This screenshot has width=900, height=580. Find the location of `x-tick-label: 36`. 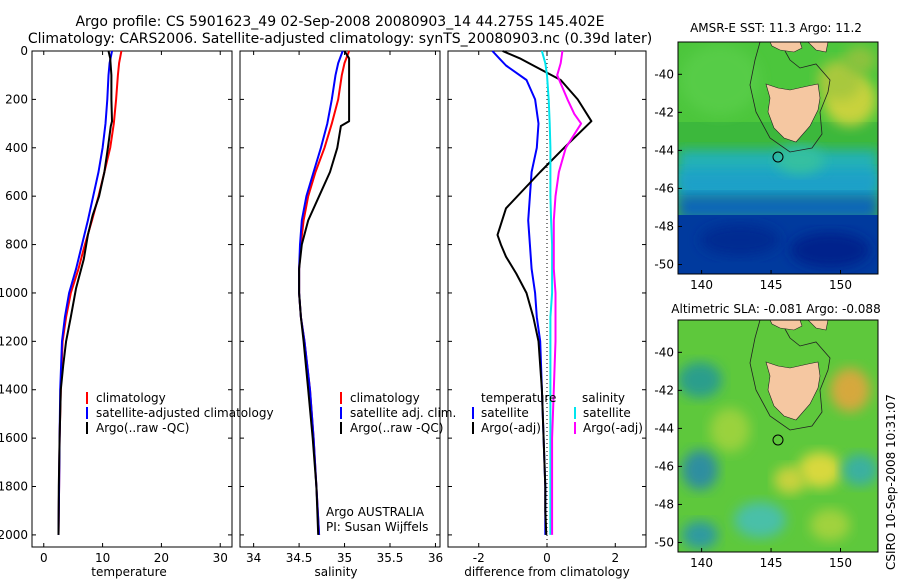

x-tick-label: 36 is located at coordinates (435, 558).